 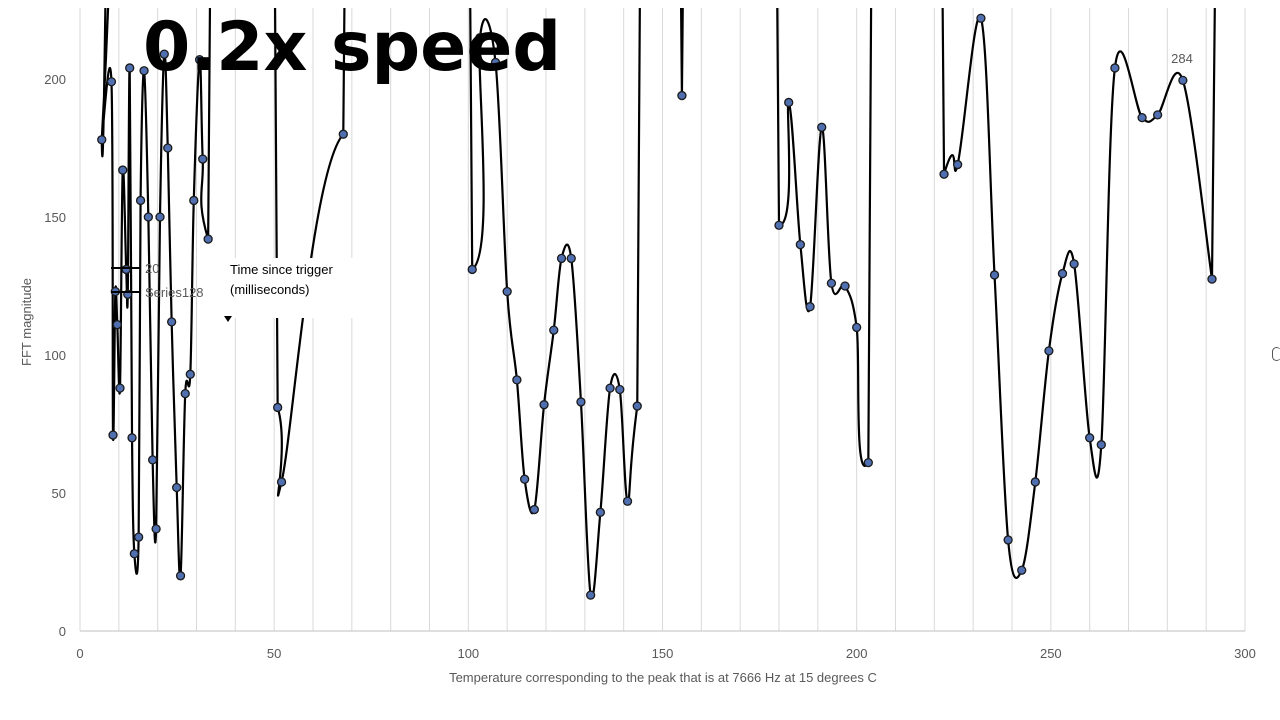 I want to click on axis-title-tooltip: Time since trigger (milliseconds), so click(x=295, y=288).